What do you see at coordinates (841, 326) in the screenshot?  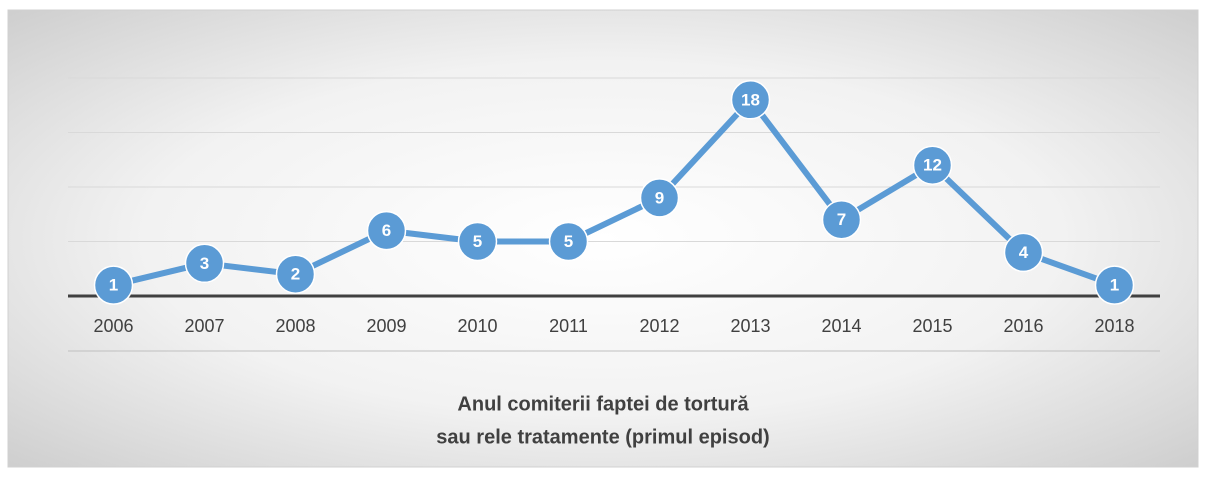 I see `x-tick-label: 2014` at bounding box center [841, 326].